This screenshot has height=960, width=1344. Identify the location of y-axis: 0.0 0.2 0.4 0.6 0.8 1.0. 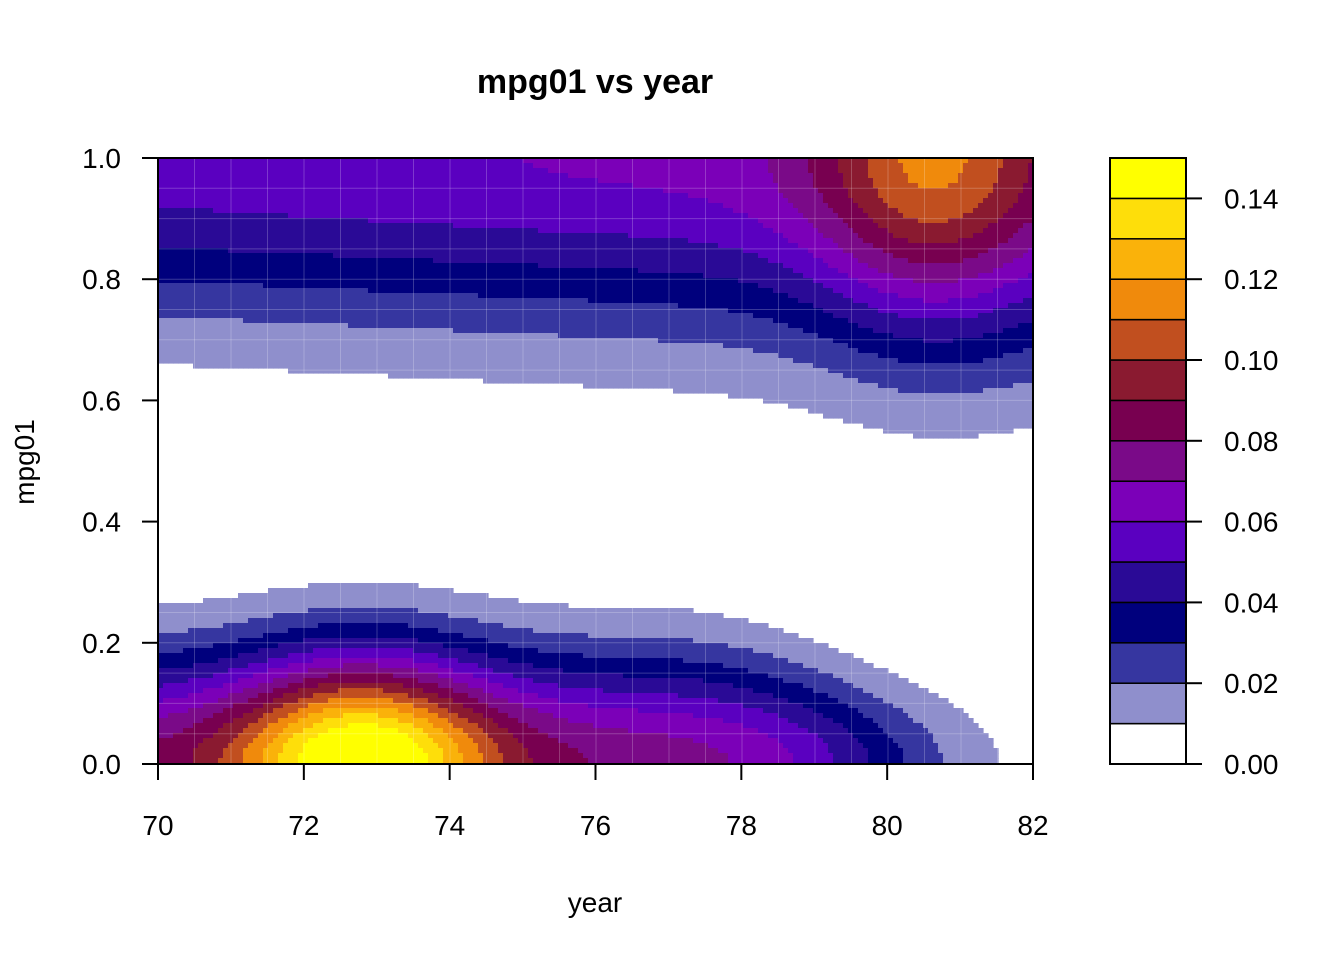
(120, 461).